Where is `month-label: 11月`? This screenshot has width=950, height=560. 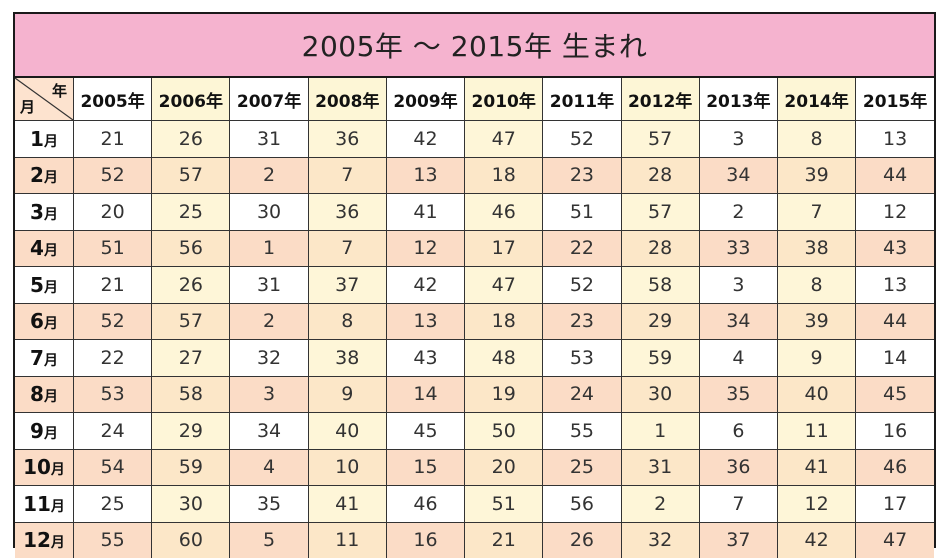
month-label: 11月 is located at coordinates (44, 504).